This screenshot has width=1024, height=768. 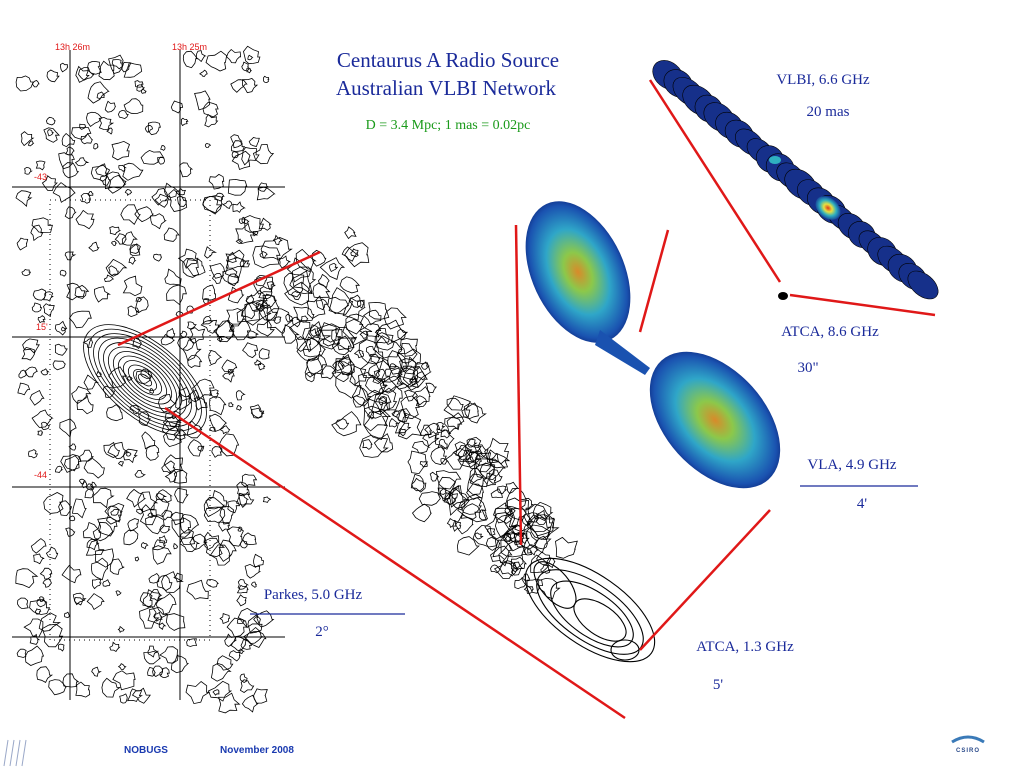 I want to click on footer-event: NOBUGS, so click(x=146, y=750).